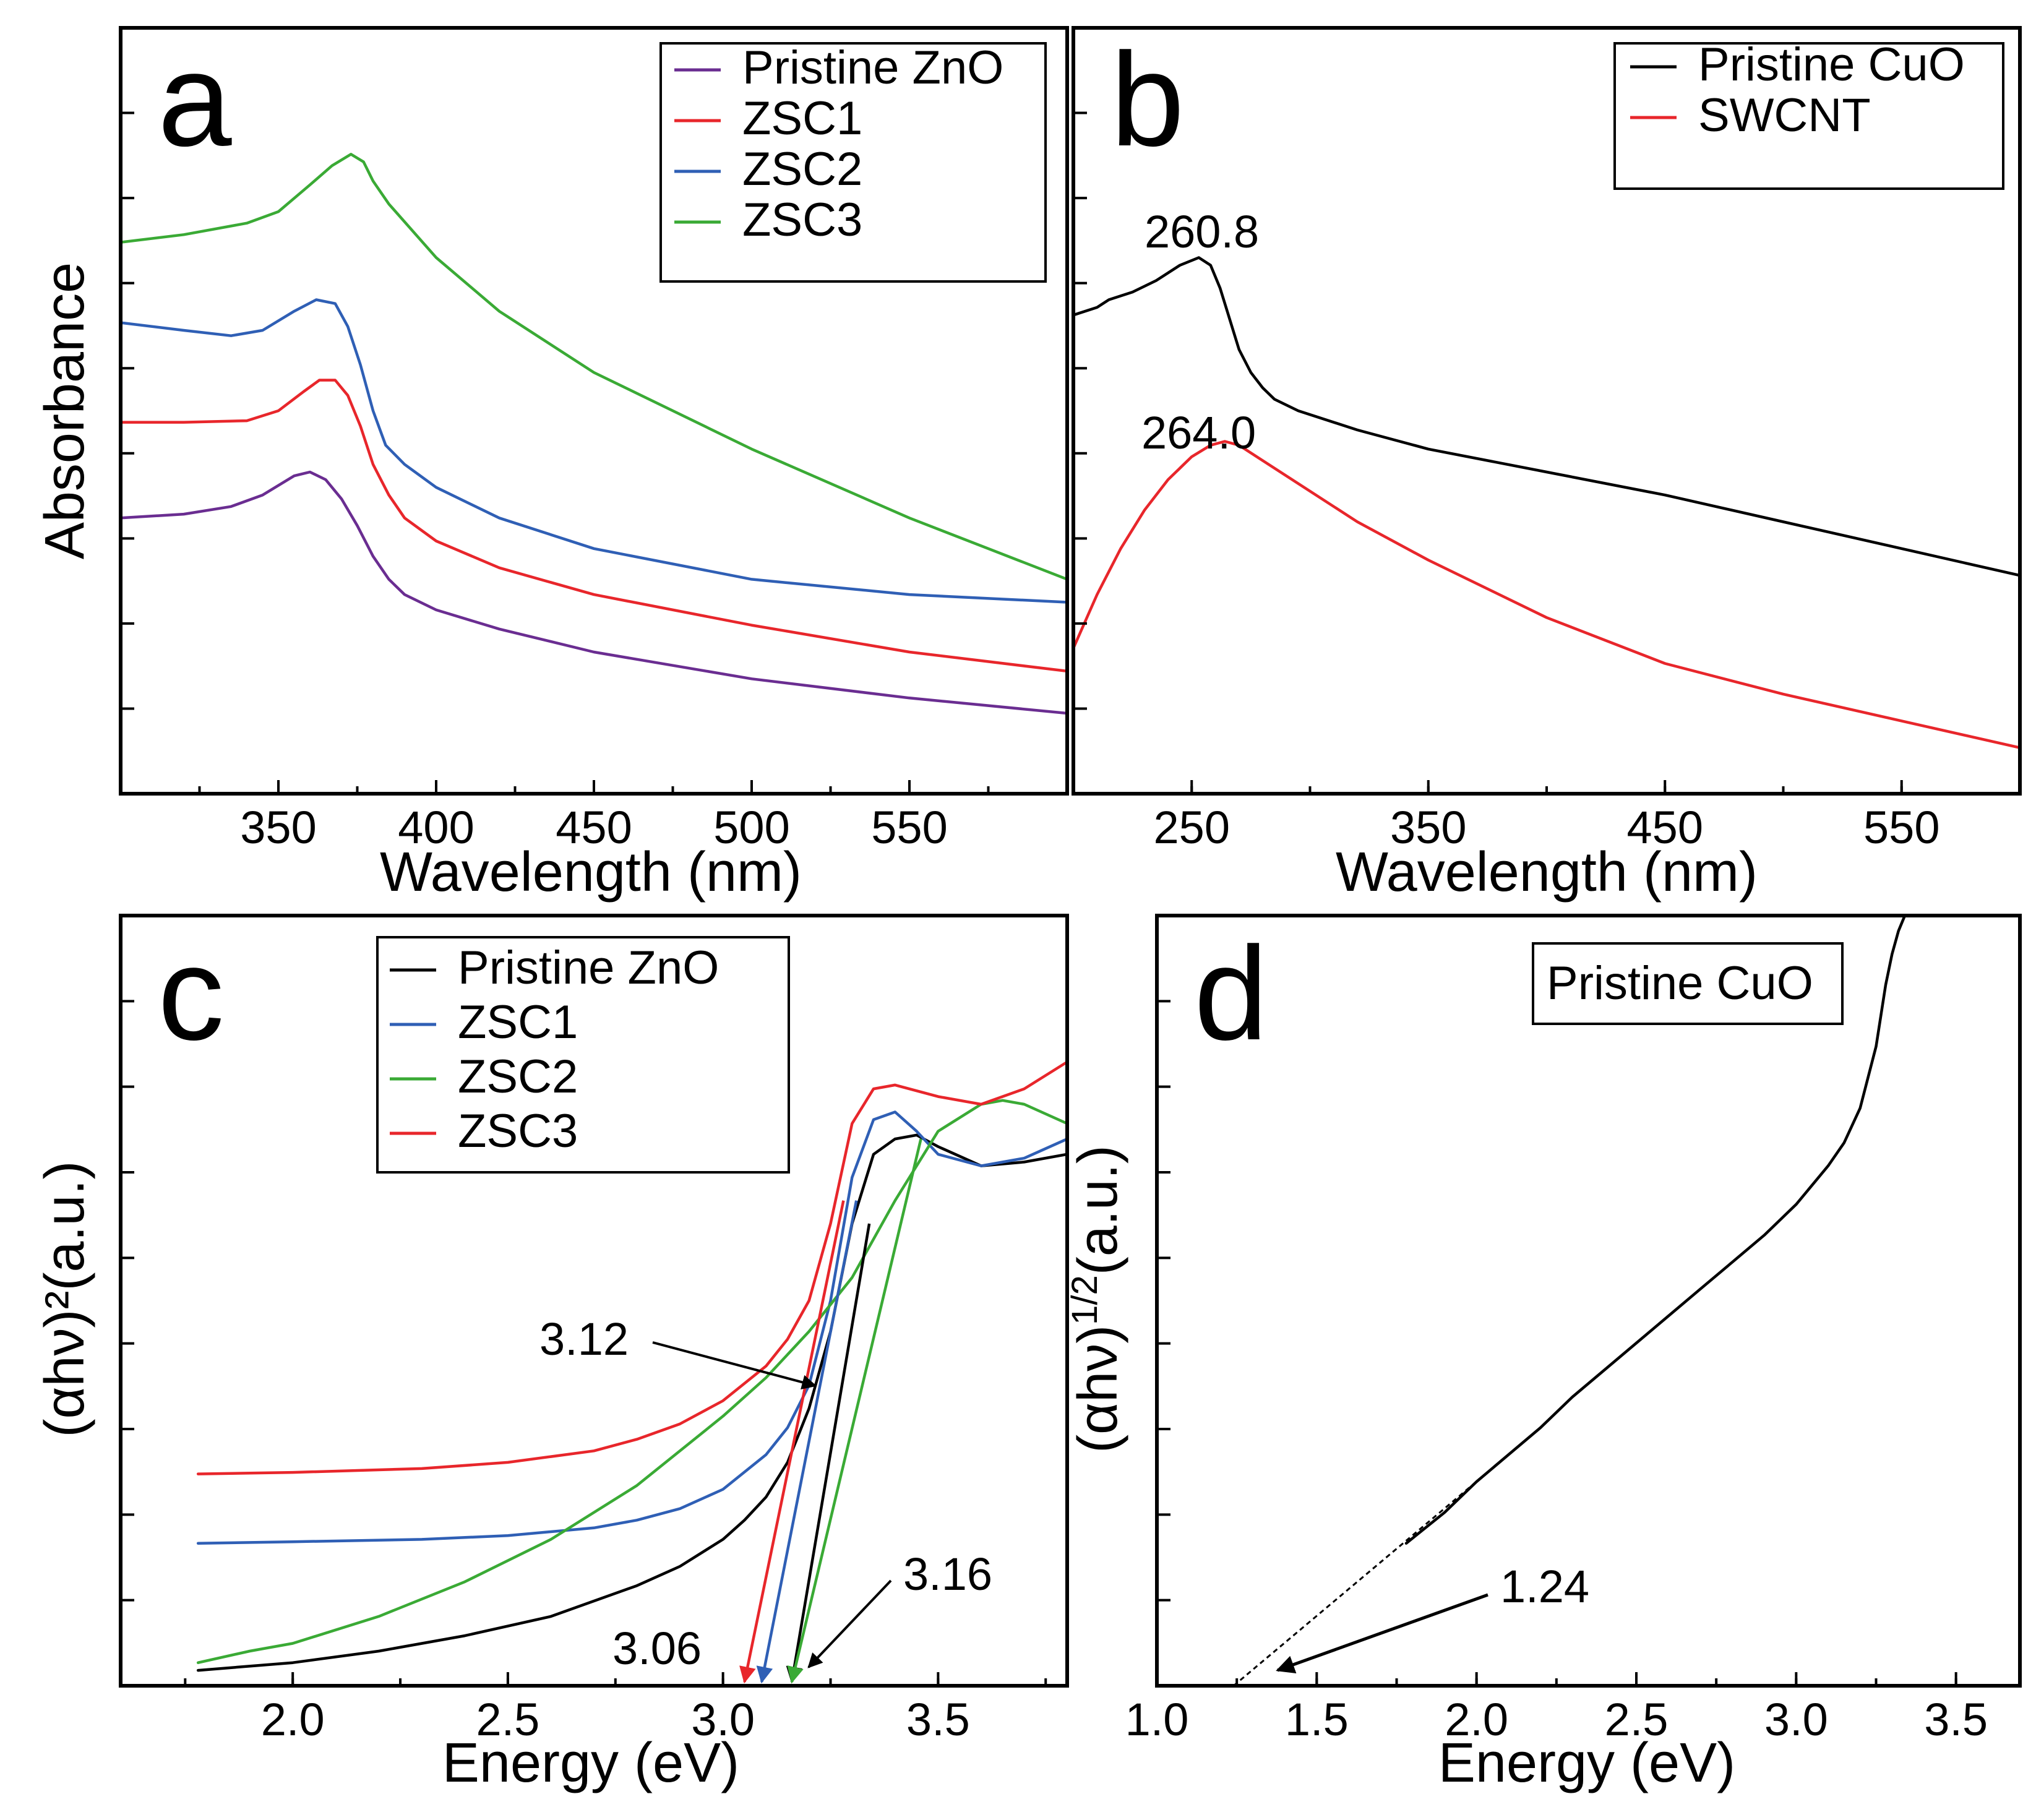 This screenshot has width=2036, height=1820. I want to click on panel-c-series, so click(632, 1372).